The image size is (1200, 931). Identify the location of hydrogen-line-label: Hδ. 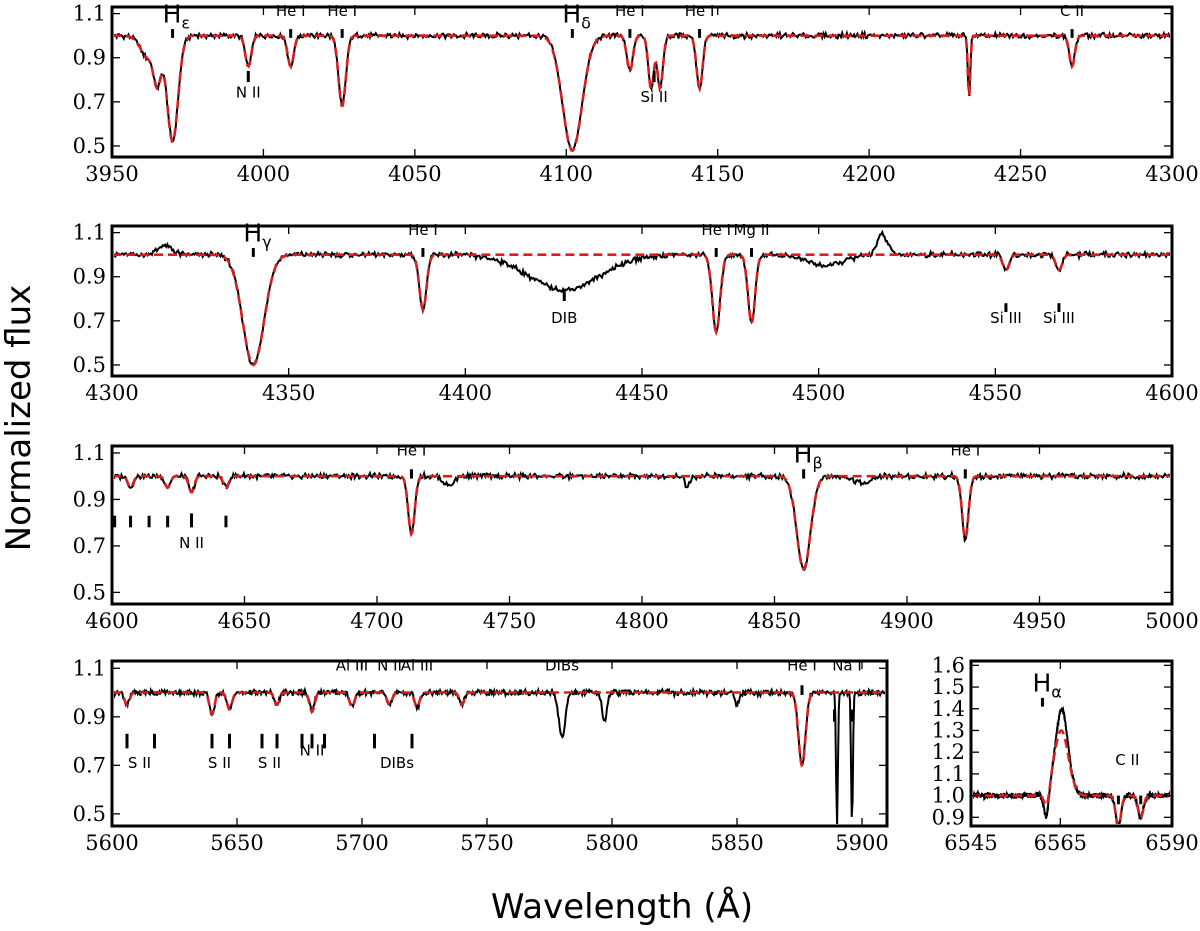
(576, 16).